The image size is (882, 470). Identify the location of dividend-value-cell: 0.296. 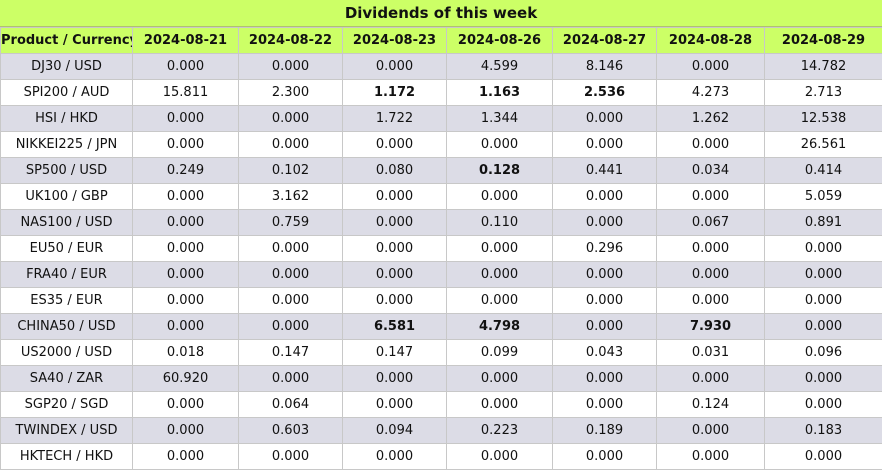
(605, 249).